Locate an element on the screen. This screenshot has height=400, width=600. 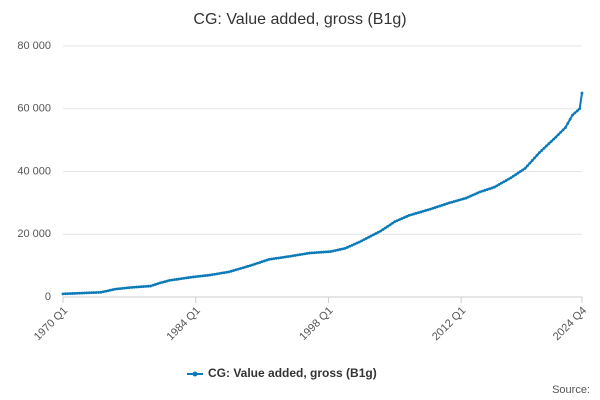
x-tick-label: 1970 Q1 is located at coordinates (51, 324).